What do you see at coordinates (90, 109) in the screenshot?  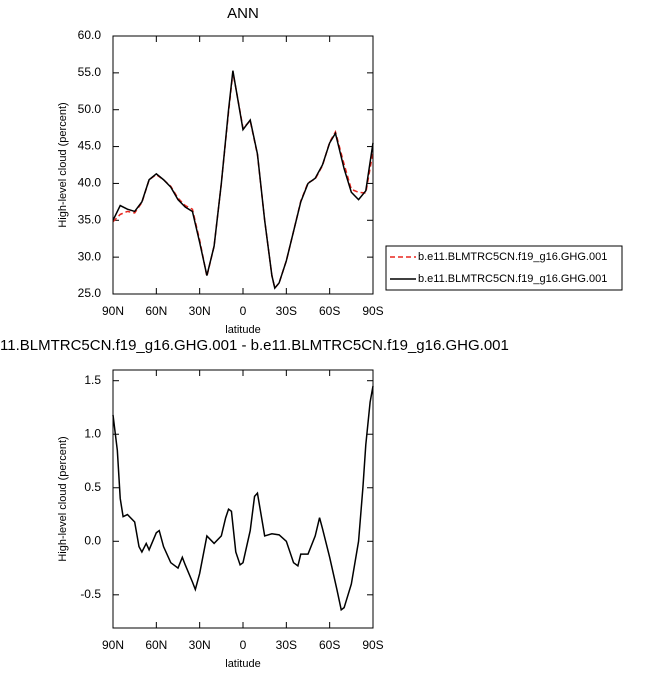 I see `y-tick-label: 50.0` at bounding box center [90, 109].